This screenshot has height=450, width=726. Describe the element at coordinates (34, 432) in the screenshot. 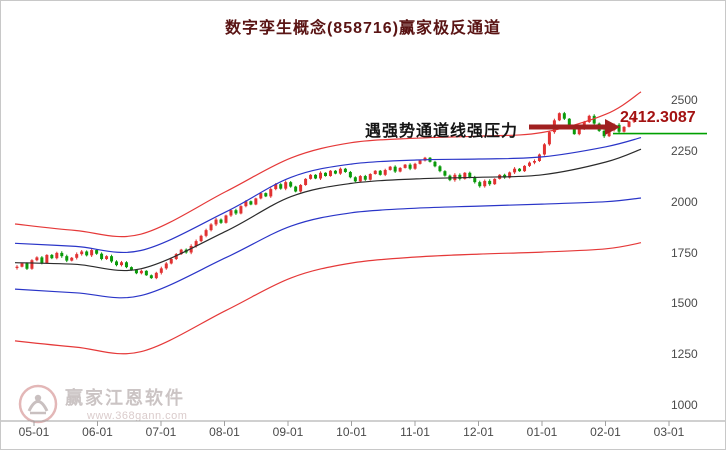

I see `x-axis-tick-label: 05-01` at that location.